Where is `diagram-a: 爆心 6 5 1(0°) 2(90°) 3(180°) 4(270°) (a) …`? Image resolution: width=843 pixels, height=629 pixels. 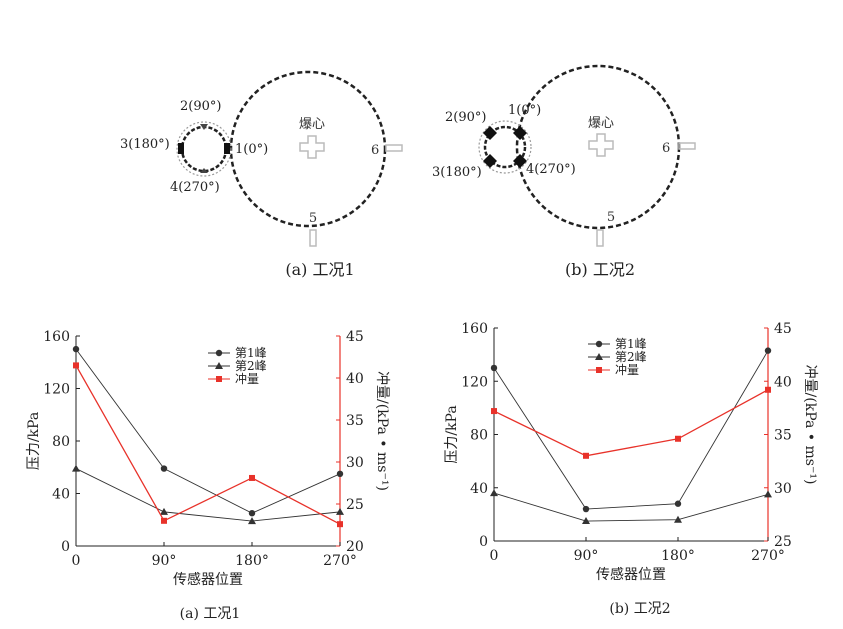 diagram-a: 爆心 6 5 1(0°) 2(90°) 3(180°) 4(270°) (a) … is located at coordinates (261, 174).